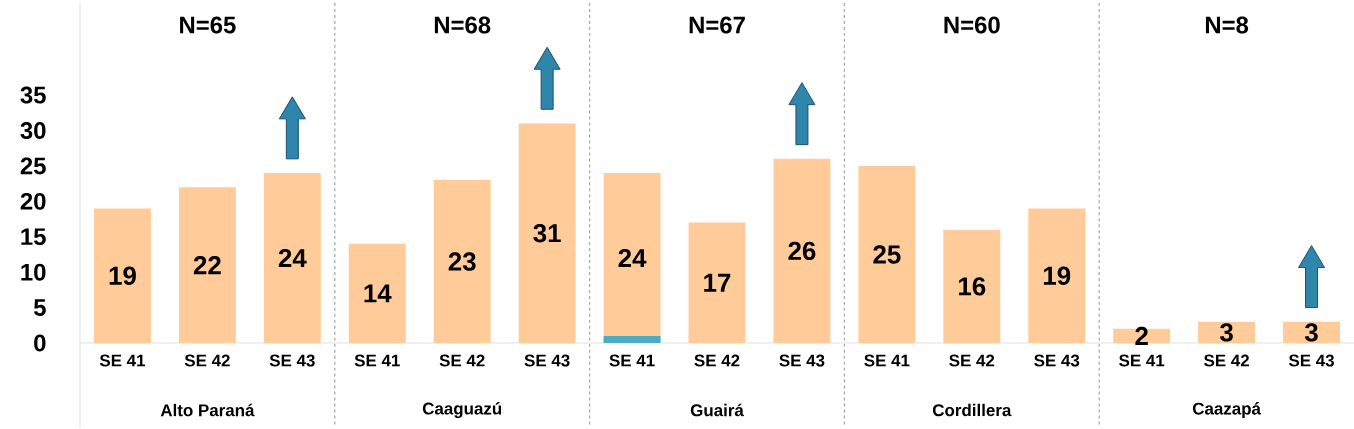  I want to click on annotation: N=68, so click(462, 25).